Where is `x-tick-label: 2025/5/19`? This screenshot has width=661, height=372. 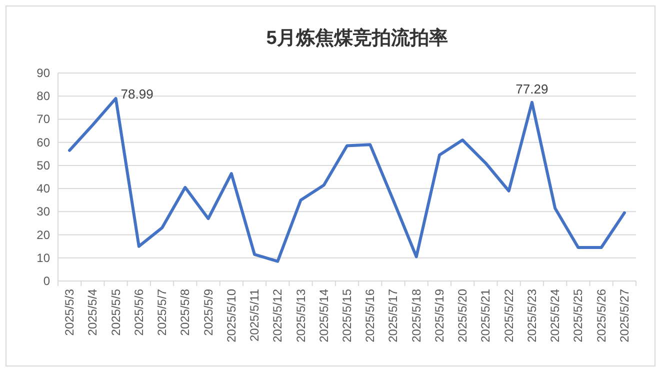 x-tick-label: 2025/5/19 is located at coordinates (439, 315).